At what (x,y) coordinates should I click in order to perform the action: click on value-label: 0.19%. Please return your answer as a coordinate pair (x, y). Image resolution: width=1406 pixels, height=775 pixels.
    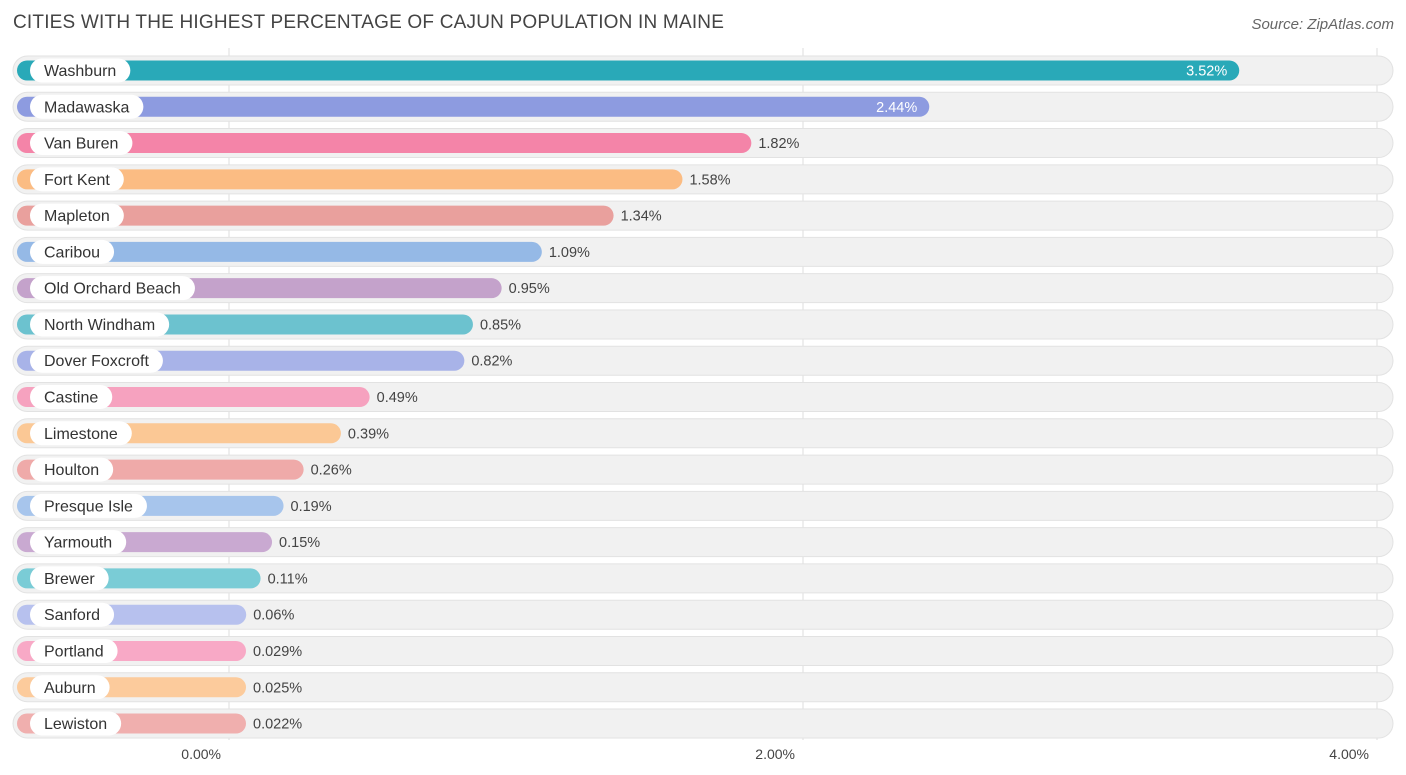
    Looking at the image, I should click on (311, 507).